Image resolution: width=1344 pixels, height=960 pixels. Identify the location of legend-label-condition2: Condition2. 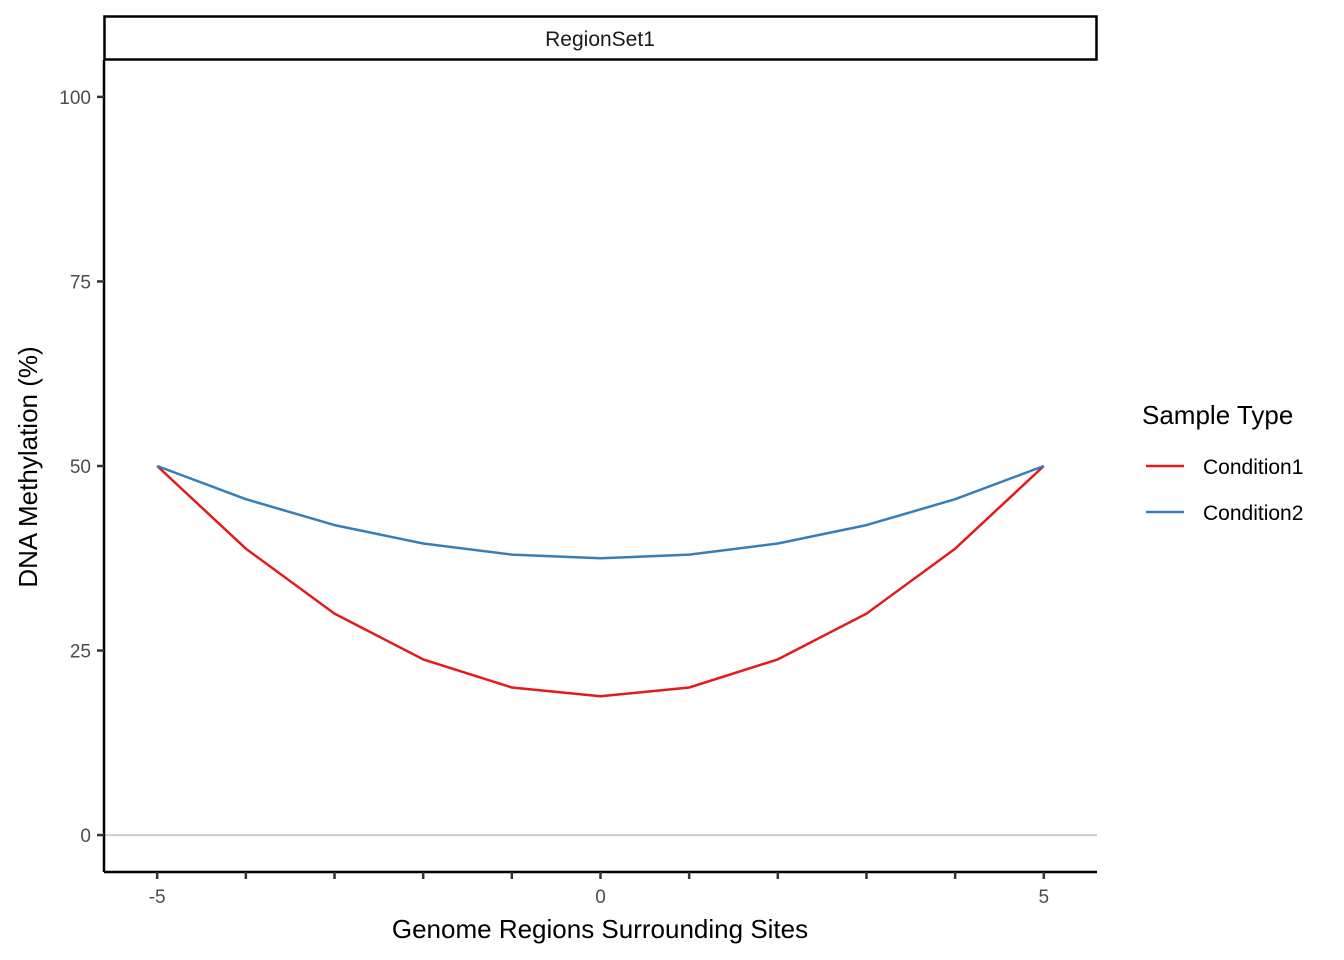
(1253, 513).